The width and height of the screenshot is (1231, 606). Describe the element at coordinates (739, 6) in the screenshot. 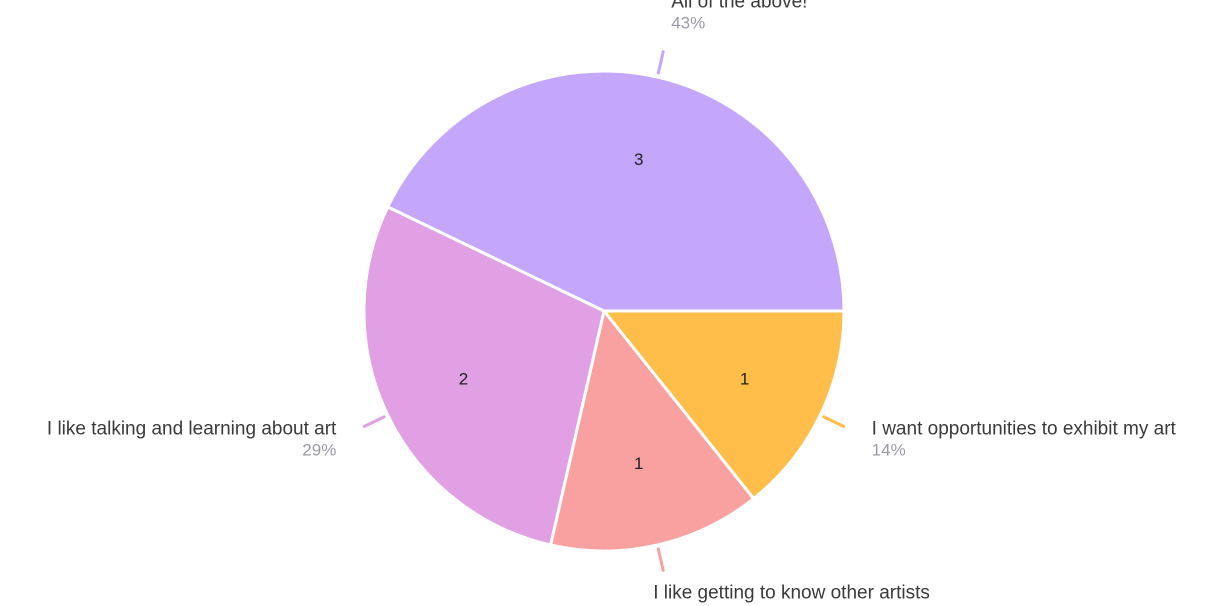

I see `category-label: All of the above!` at that location.